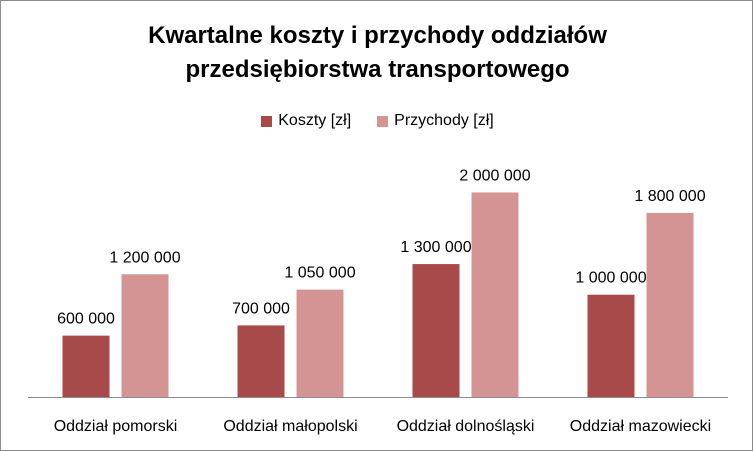 The width and height of the screenshot is (753, 451). What do you see at coordinates (466, 426) in the screenshot?
I see `x-tick-label-2: Oddział dolnośląski` at bounding box center [466, 426].